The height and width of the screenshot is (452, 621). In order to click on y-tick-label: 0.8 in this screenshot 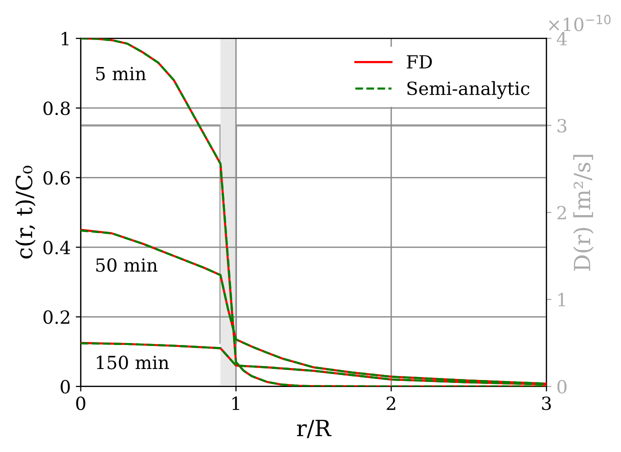, I will do `click(56, 108)`.